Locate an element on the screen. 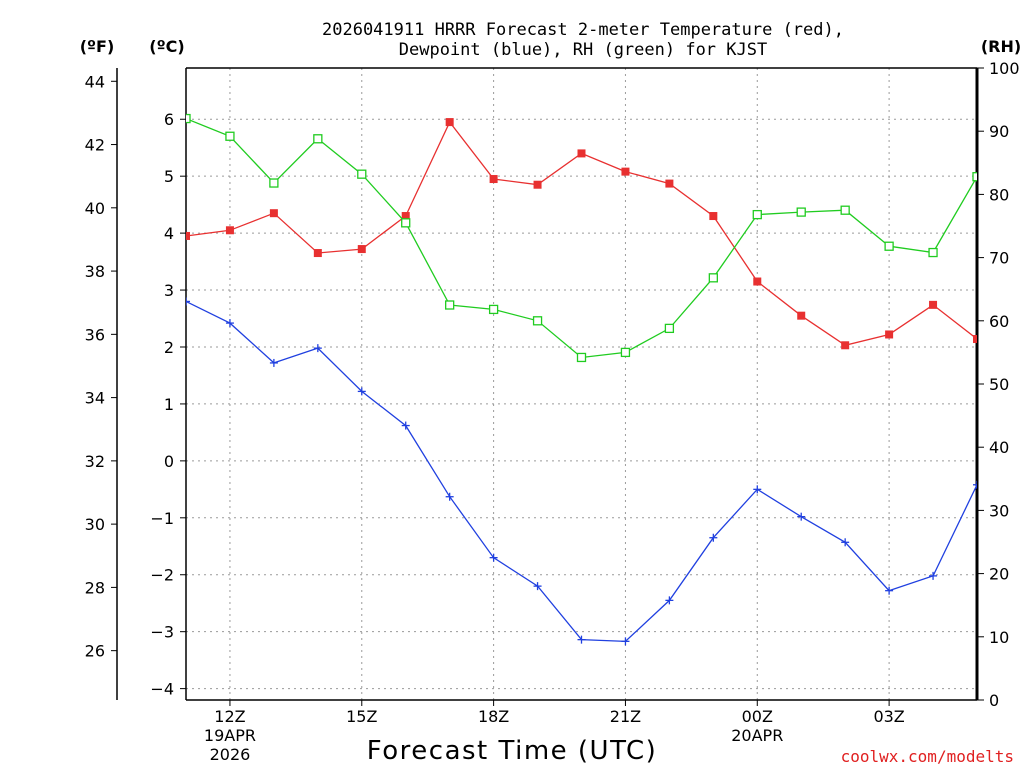  rh-tick-label: 40 is located at coordinates (999, 447).